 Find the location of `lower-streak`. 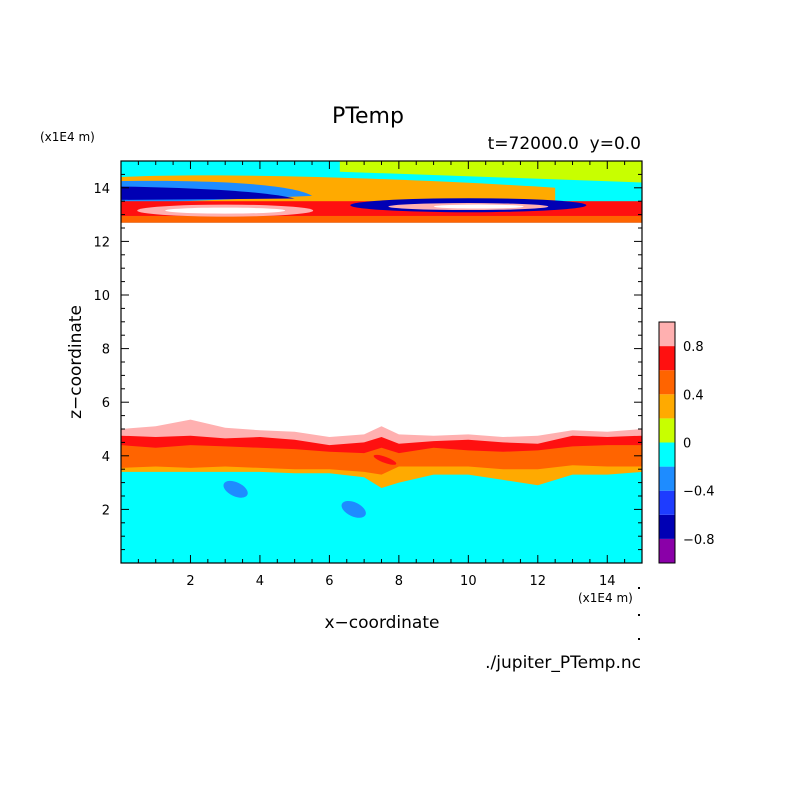

lower-streak is located at coordinates (385, 459).